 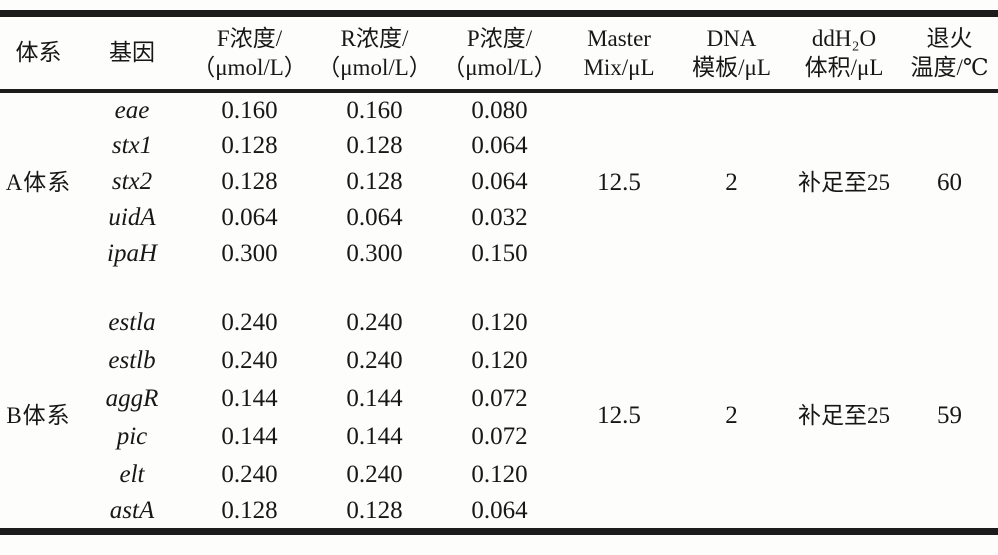 What do you see at coordinates (132, 360) in the screenshot?
I see `gene-cell: estlb` at bounding box center [132, 360].